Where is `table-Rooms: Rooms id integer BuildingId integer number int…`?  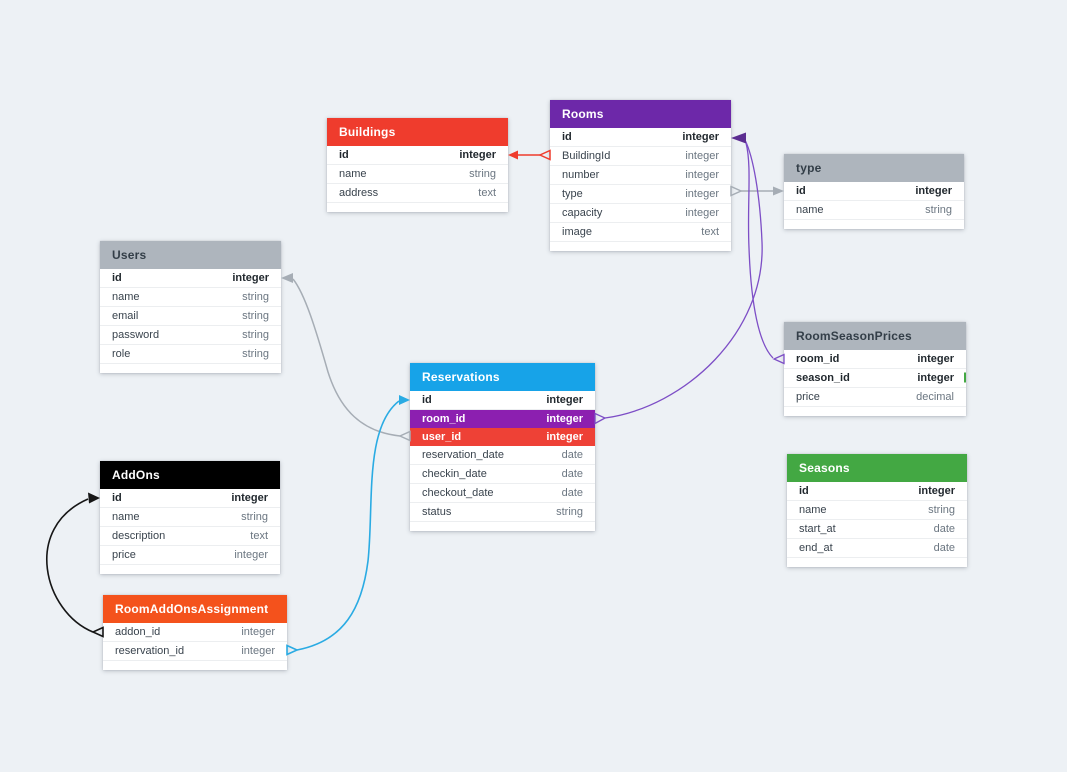 table-Rooms: Rooms id integer BuildingId integer number int… is located at coordinates (640, 175).